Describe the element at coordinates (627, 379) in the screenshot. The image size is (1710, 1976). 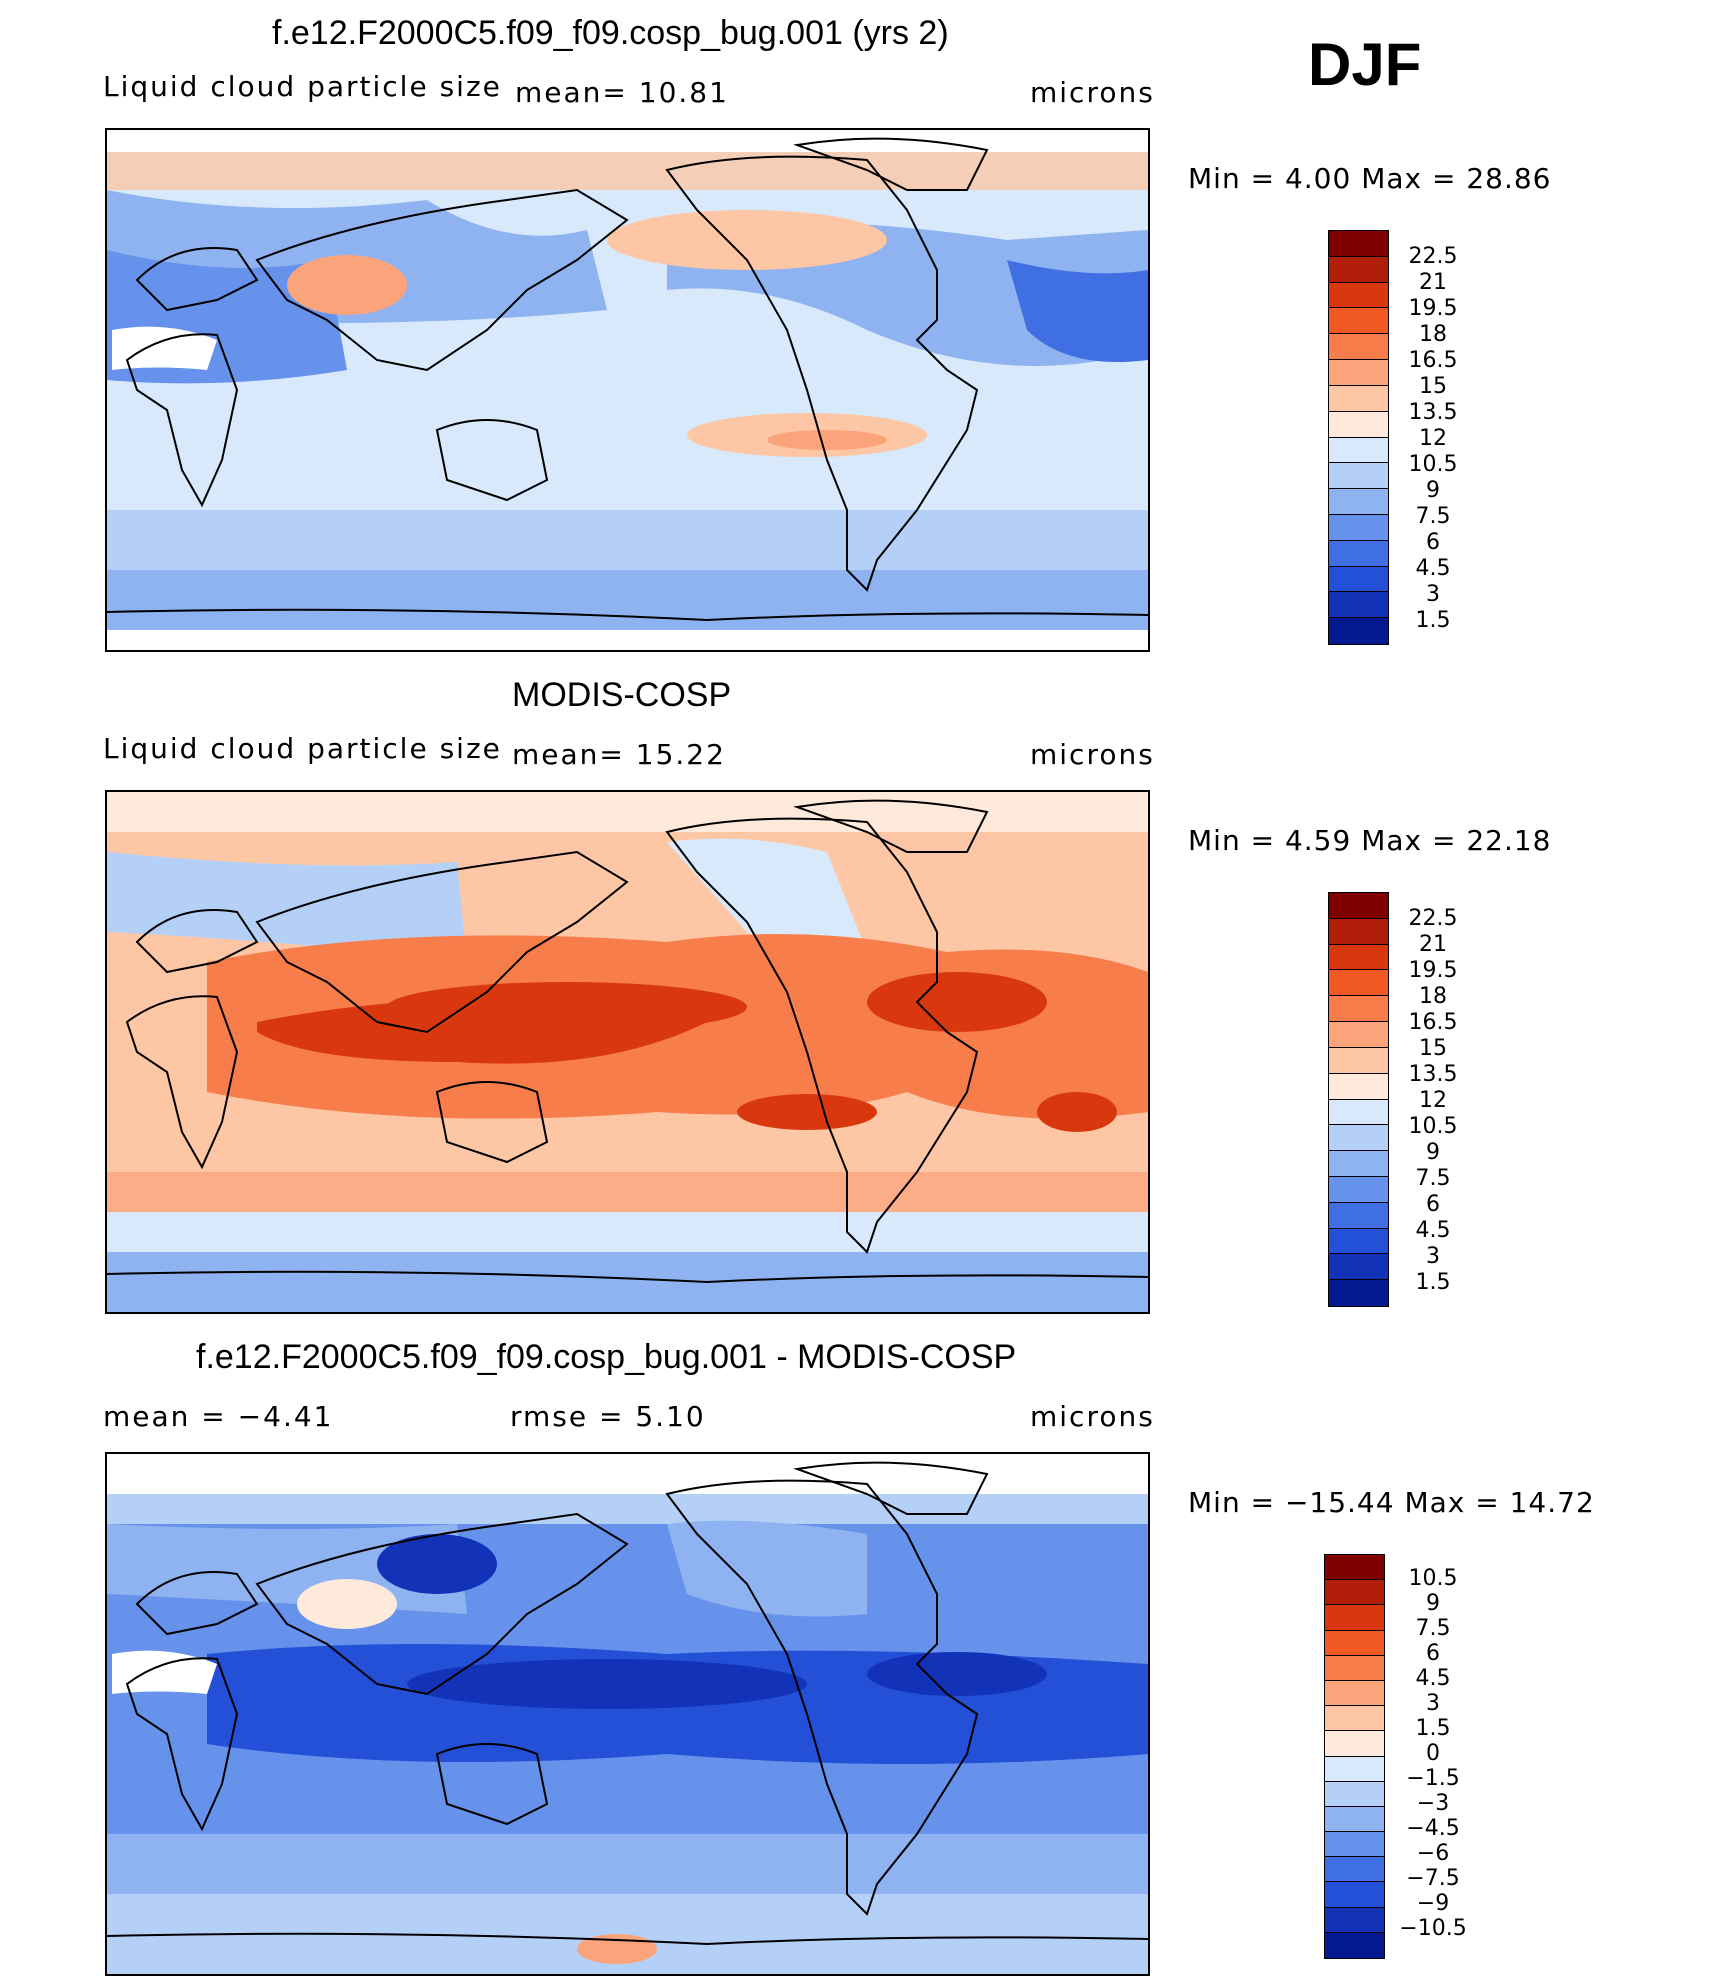
I see `coastlines` at that location.